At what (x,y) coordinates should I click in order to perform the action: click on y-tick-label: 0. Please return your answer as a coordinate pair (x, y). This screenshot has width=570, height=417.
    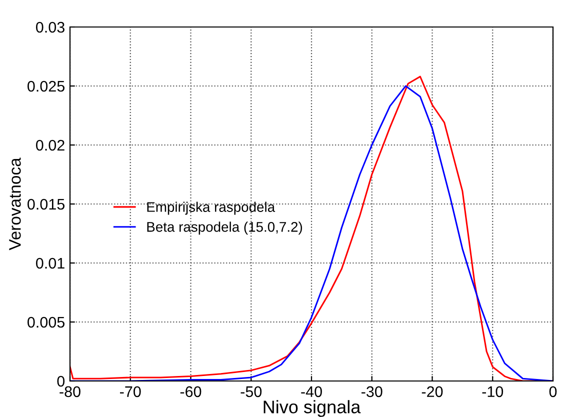
    Looking at the image, I should click on (61, 381).